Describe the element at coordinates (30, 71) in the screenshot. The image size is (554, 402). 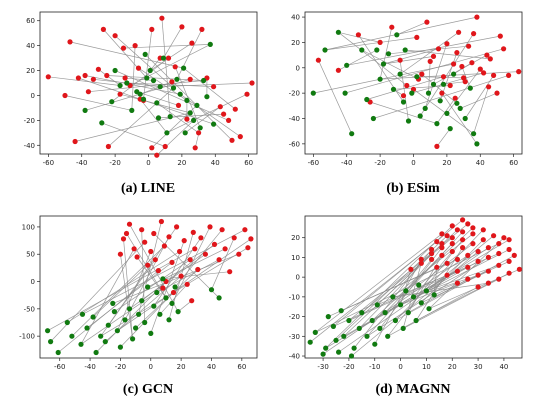
I see `y-tick-label-line-20: 20` at that location.